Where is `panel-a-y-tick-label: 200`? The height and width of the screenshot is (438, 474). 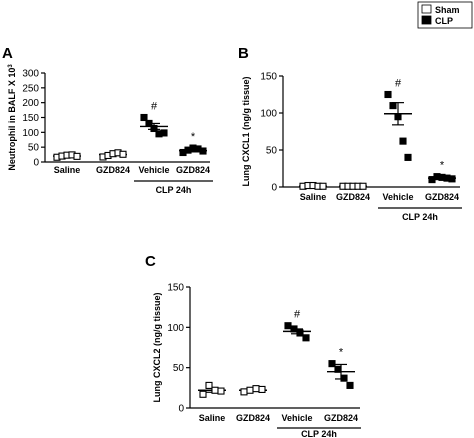 panel-a-y-tick-label: 200 is located at coordinates (30, 103).